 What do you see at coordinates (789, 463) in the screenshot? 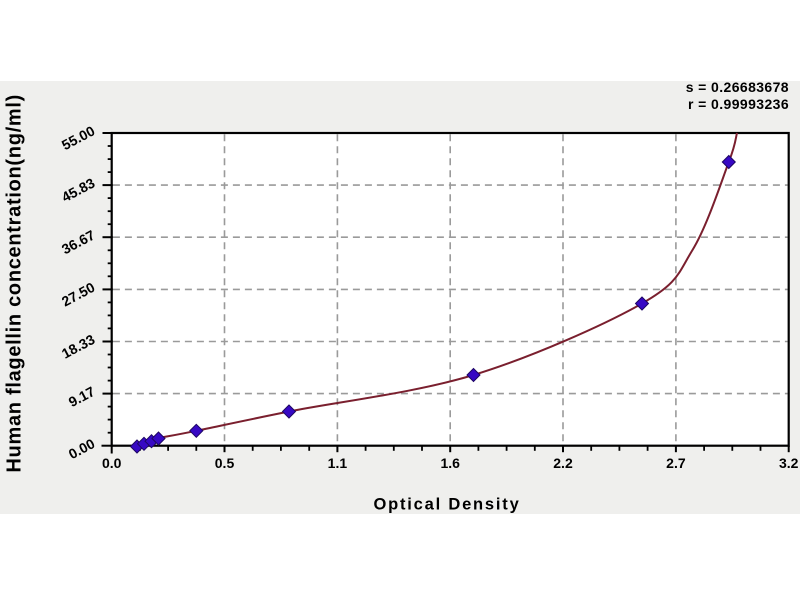
I see `svg-text: 3.2` at bounding box center [789, 463].